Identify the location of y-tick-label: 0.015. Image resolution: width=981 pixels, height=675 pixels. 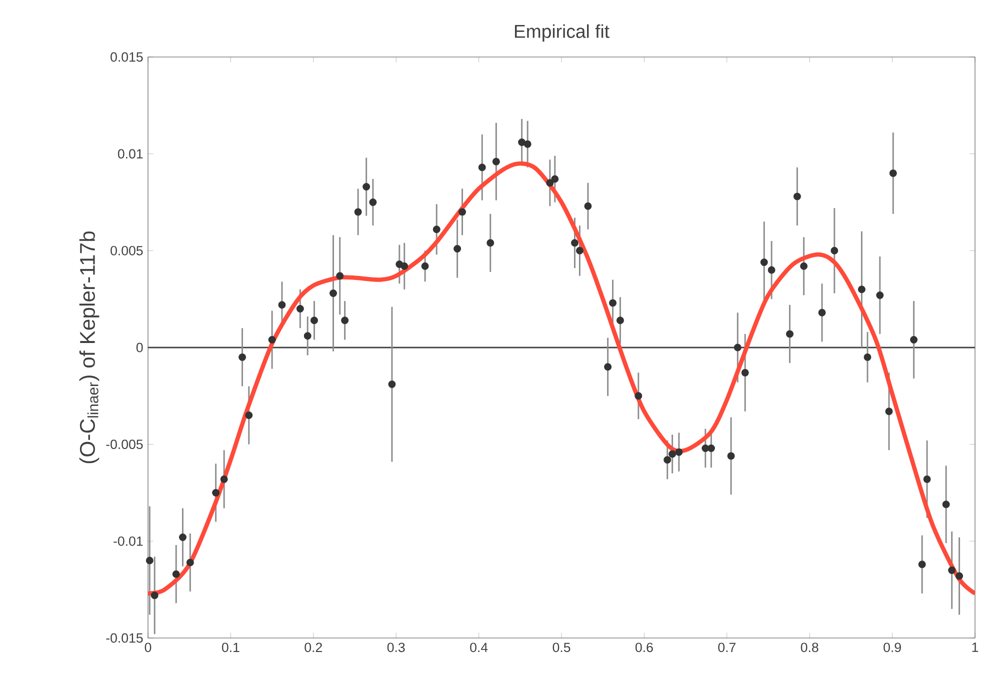
(126, 57).